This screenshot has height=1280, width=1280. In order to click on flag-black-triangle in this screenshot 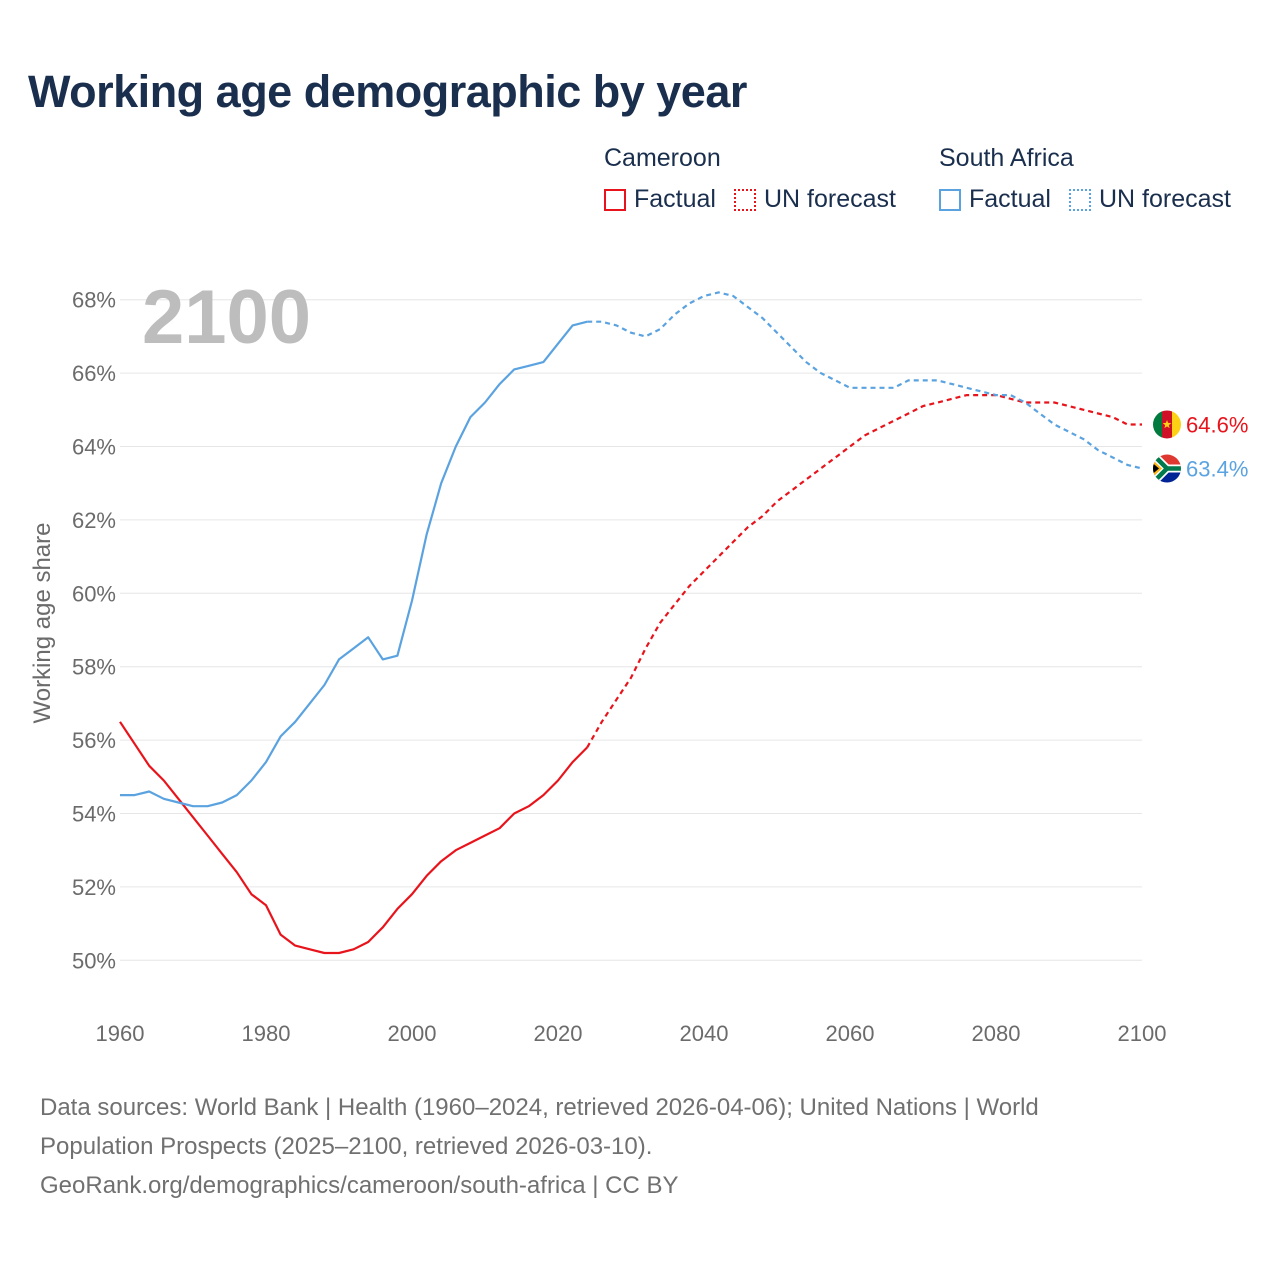, I will do `click(1156, 468)`.